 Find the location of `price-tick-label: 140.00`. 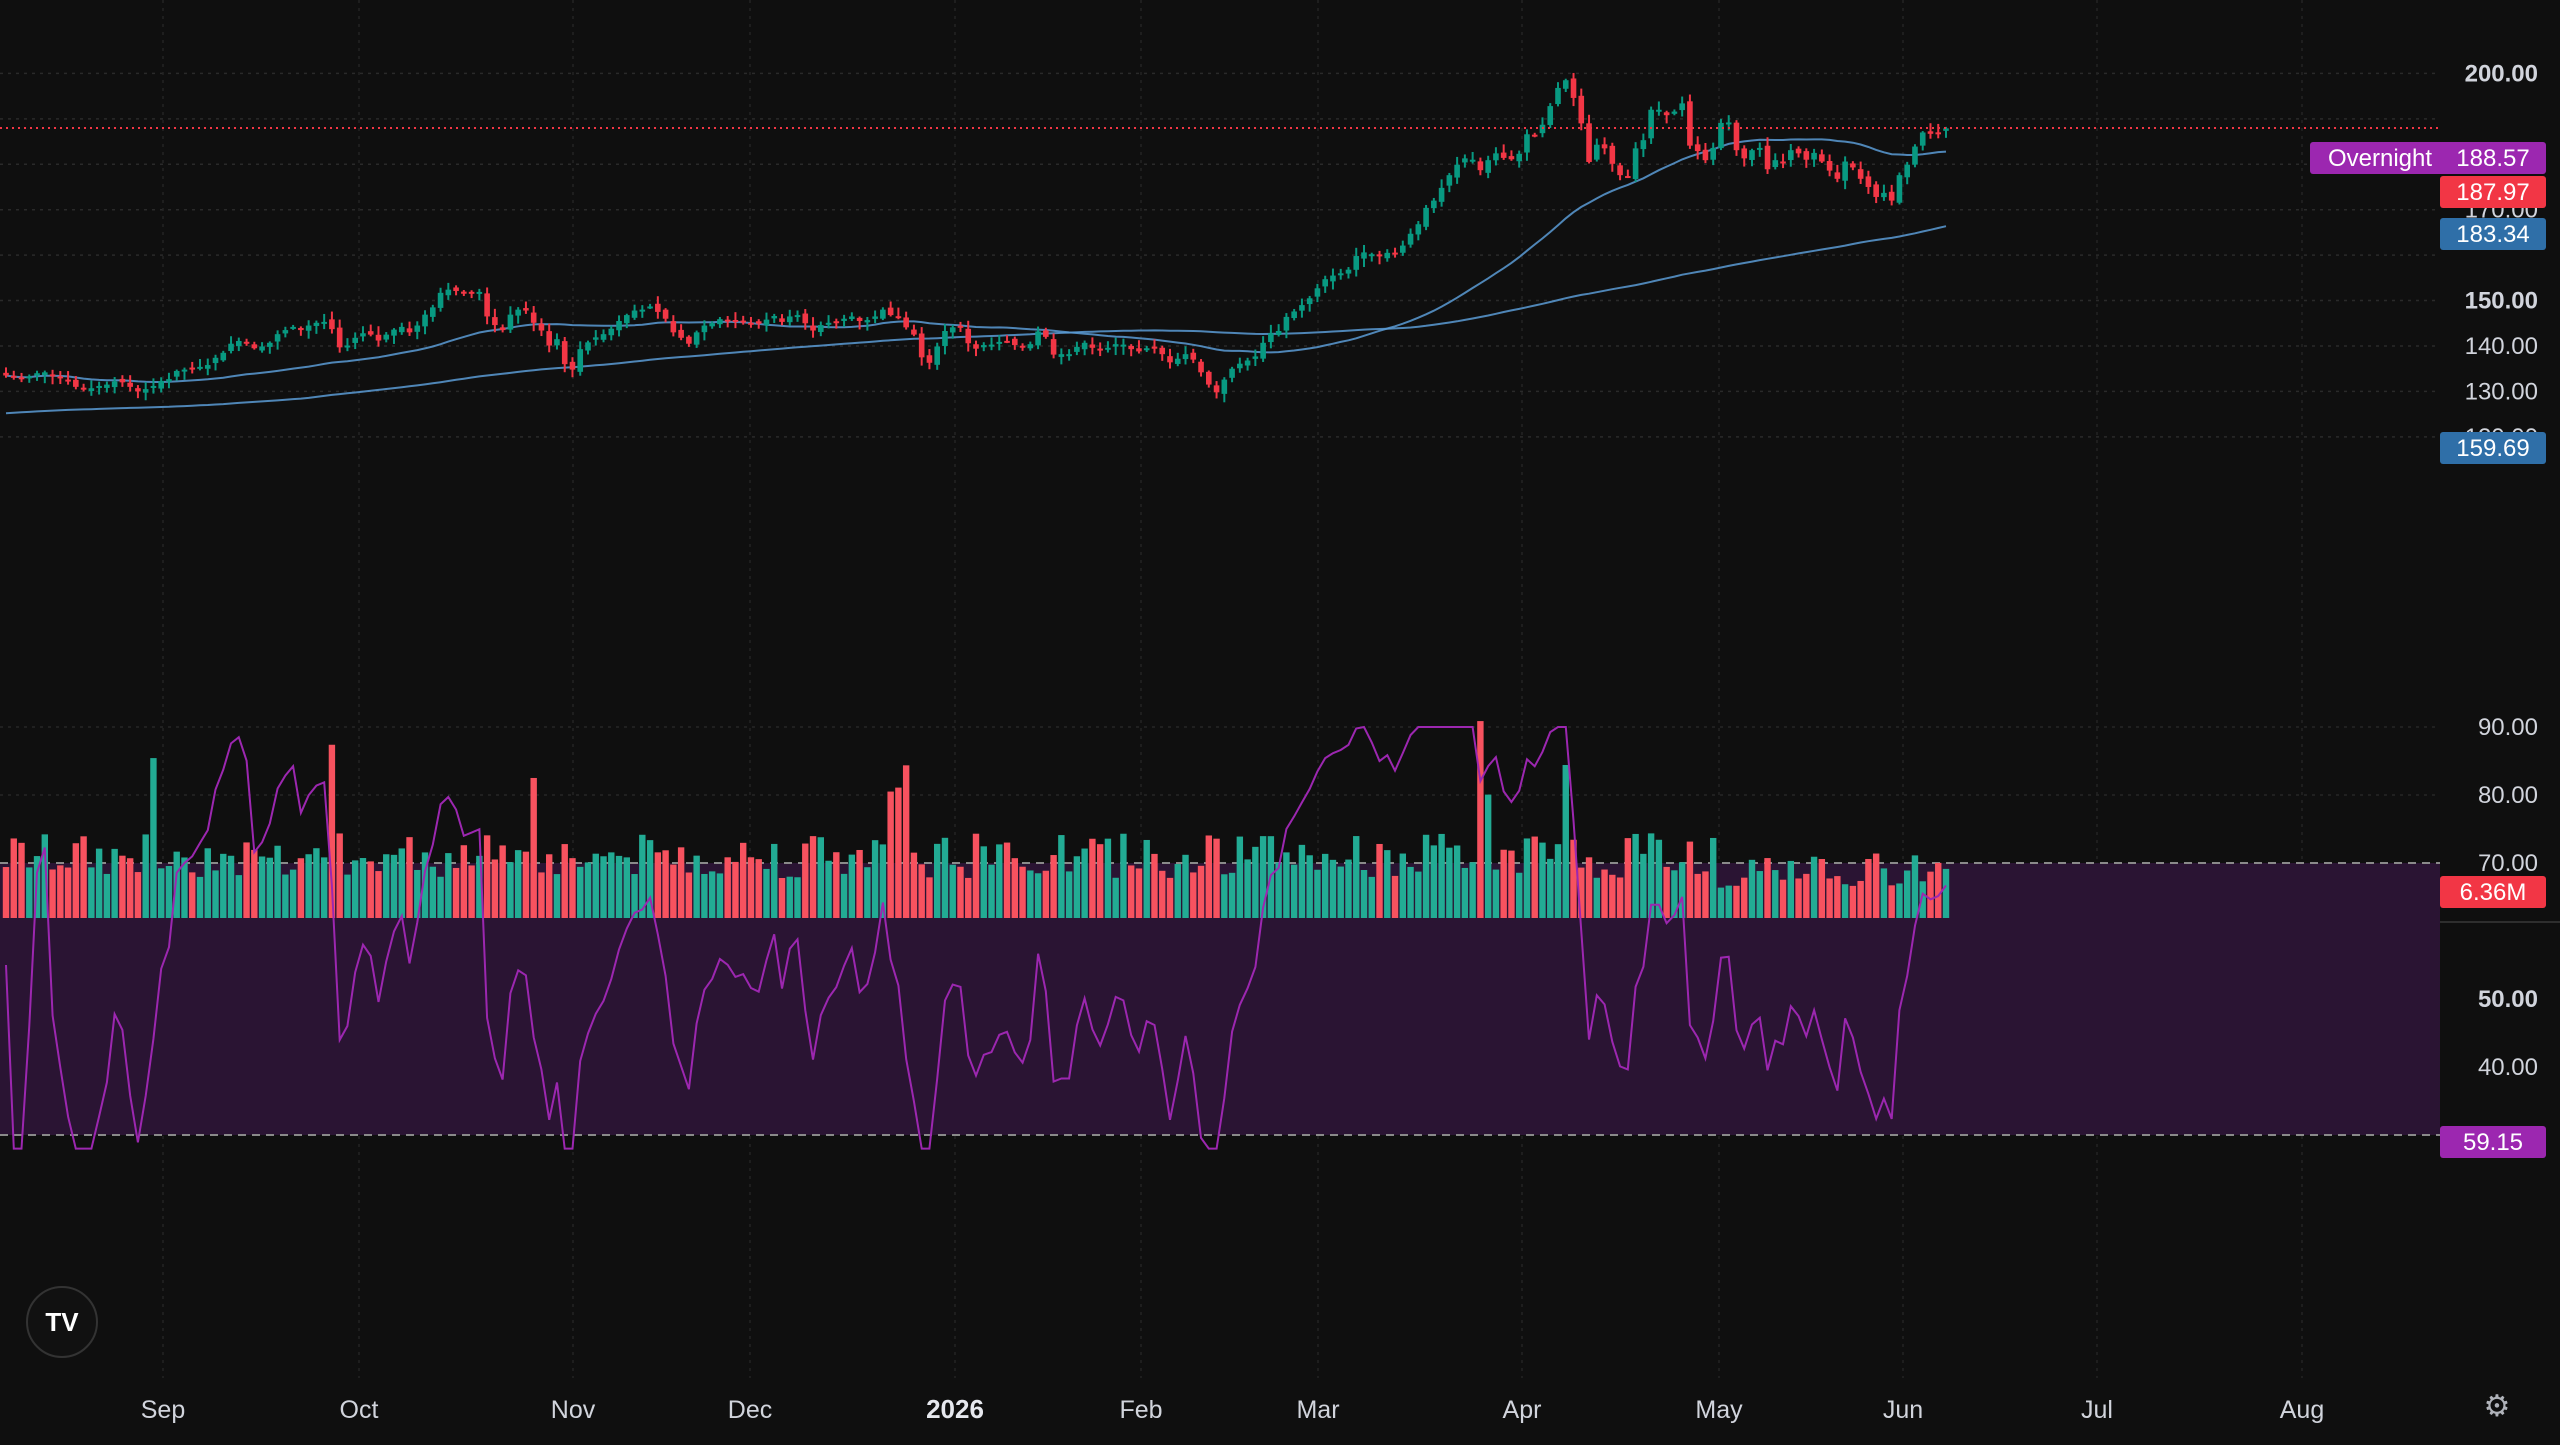

price-tick-label: 140.00 is located at coordinates (2501, 346).